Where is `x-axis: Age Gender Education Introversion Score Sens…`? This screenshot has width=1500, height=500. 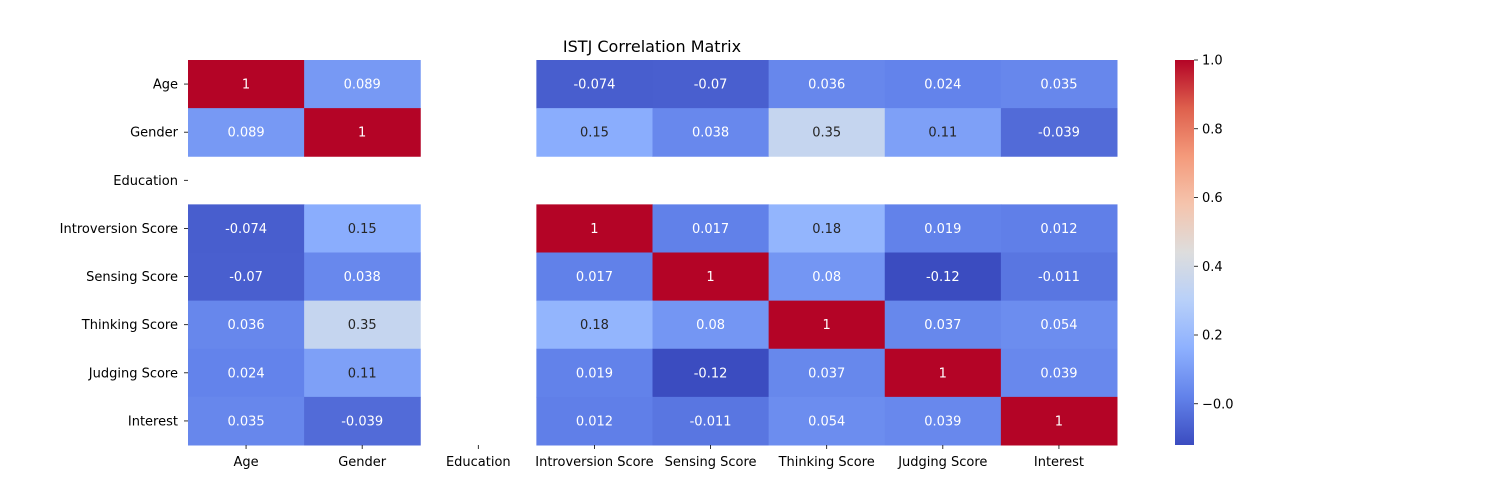
x-axis: Age Gender Education Introversion Score Sens… is located at coordinates (658, 457).